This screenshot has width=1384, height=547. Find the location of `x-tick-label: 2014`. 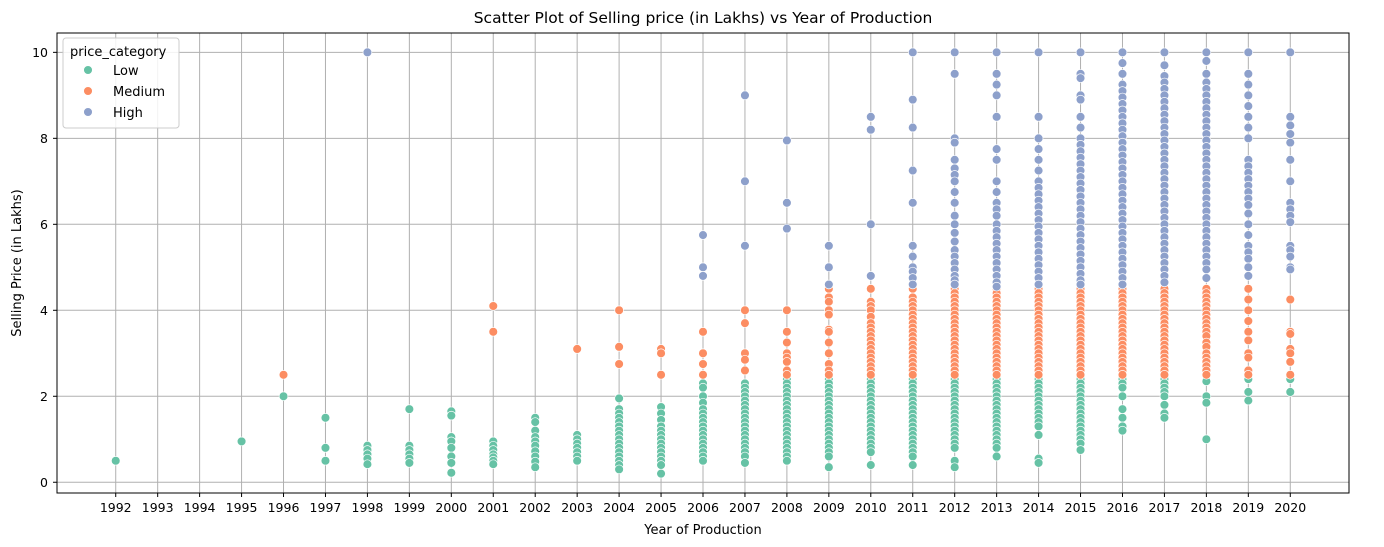

x-tick-label: 2014 is located at coordinates (1039, 507).